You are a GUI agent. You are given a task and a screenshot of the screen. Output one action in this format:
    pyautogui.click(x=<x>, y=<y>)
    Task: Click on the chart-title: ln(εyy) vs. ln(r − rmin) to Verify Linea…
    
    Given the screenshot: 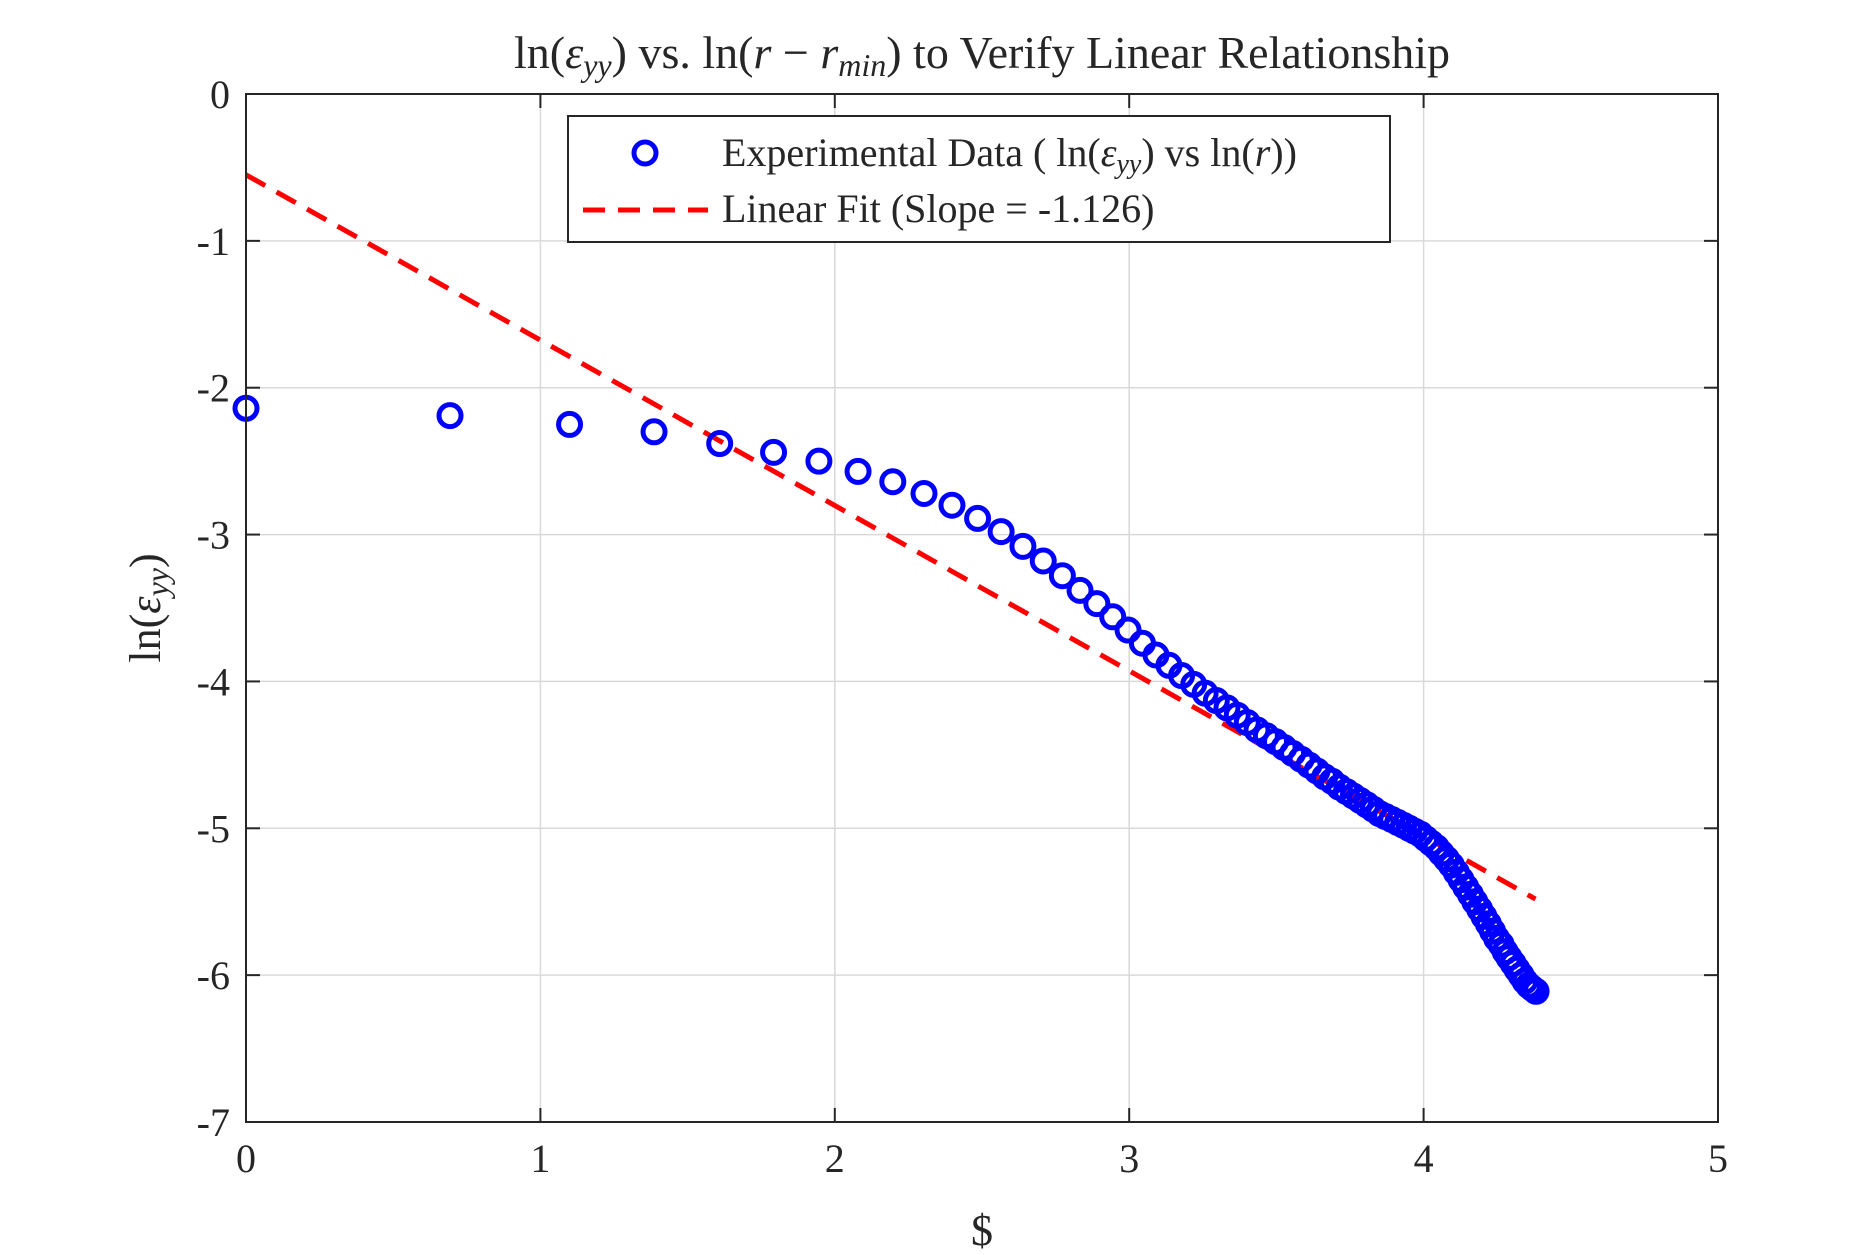 What is the action you would take?
    pyautogui.click(x=982, y=55)
    